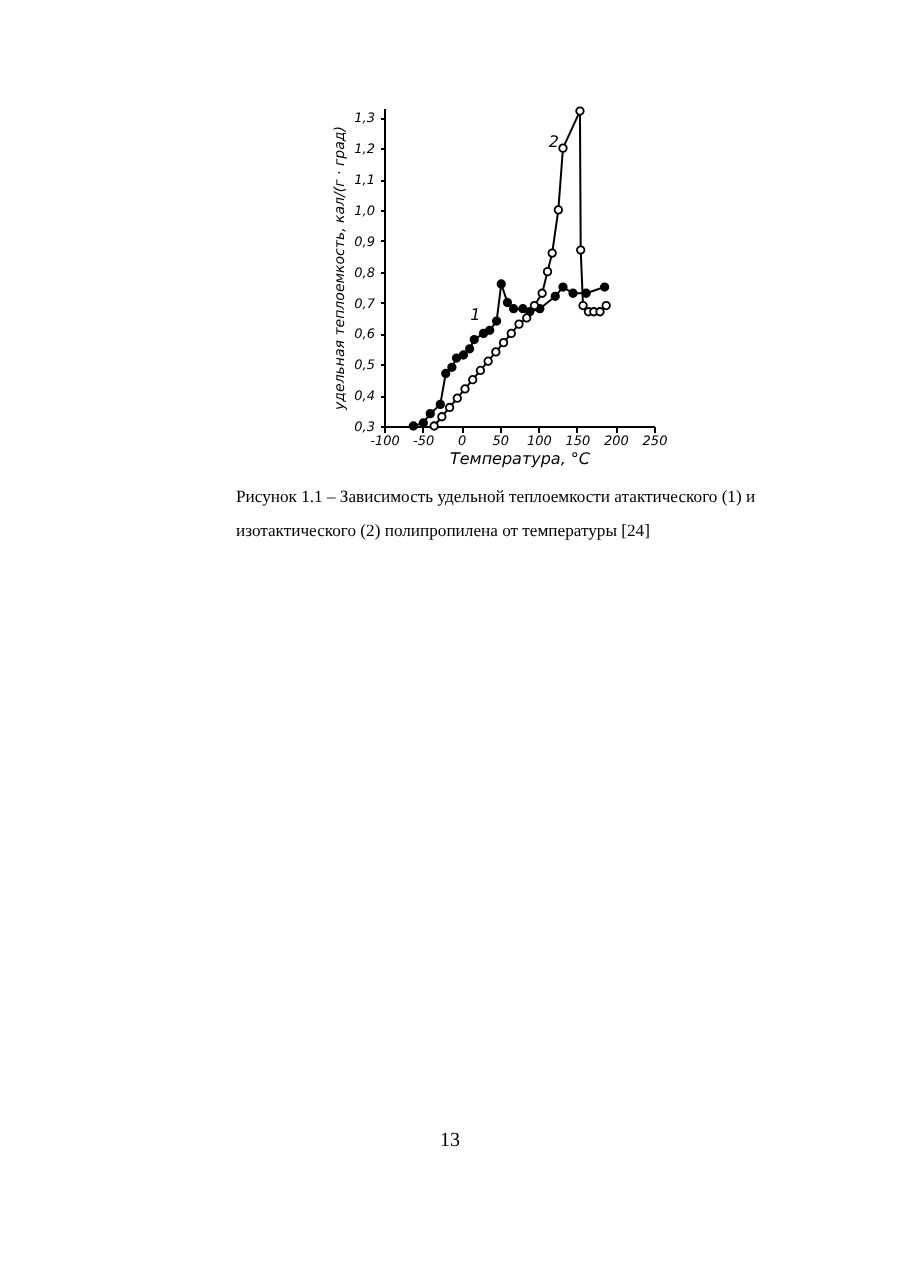  Describe the element at coordinates (497, 514) in the screenshot. I see `text: Рисунок 1.1 – Зависимость удельной теплоемкости атактического (1) и изотактического (2) полипропилена от температуры [24]` at that location.